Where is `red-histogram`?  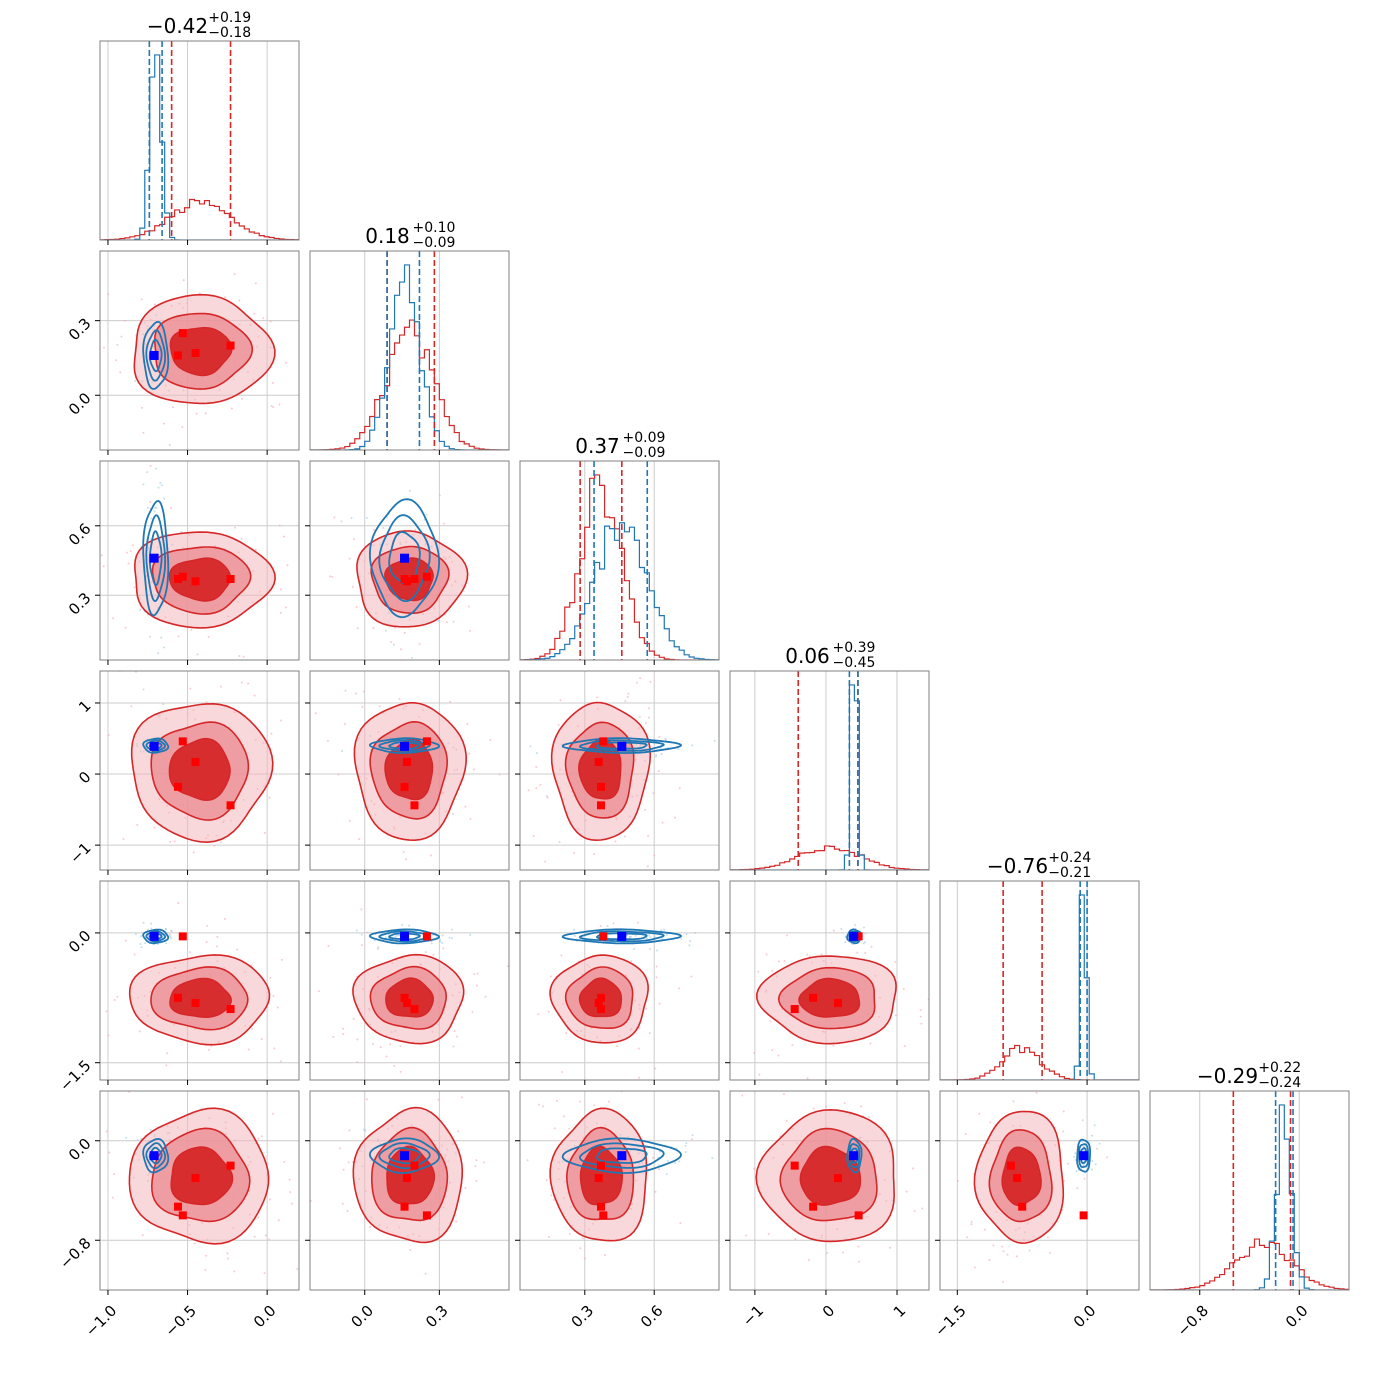 red-histogram is located at coordinates (409, 384).